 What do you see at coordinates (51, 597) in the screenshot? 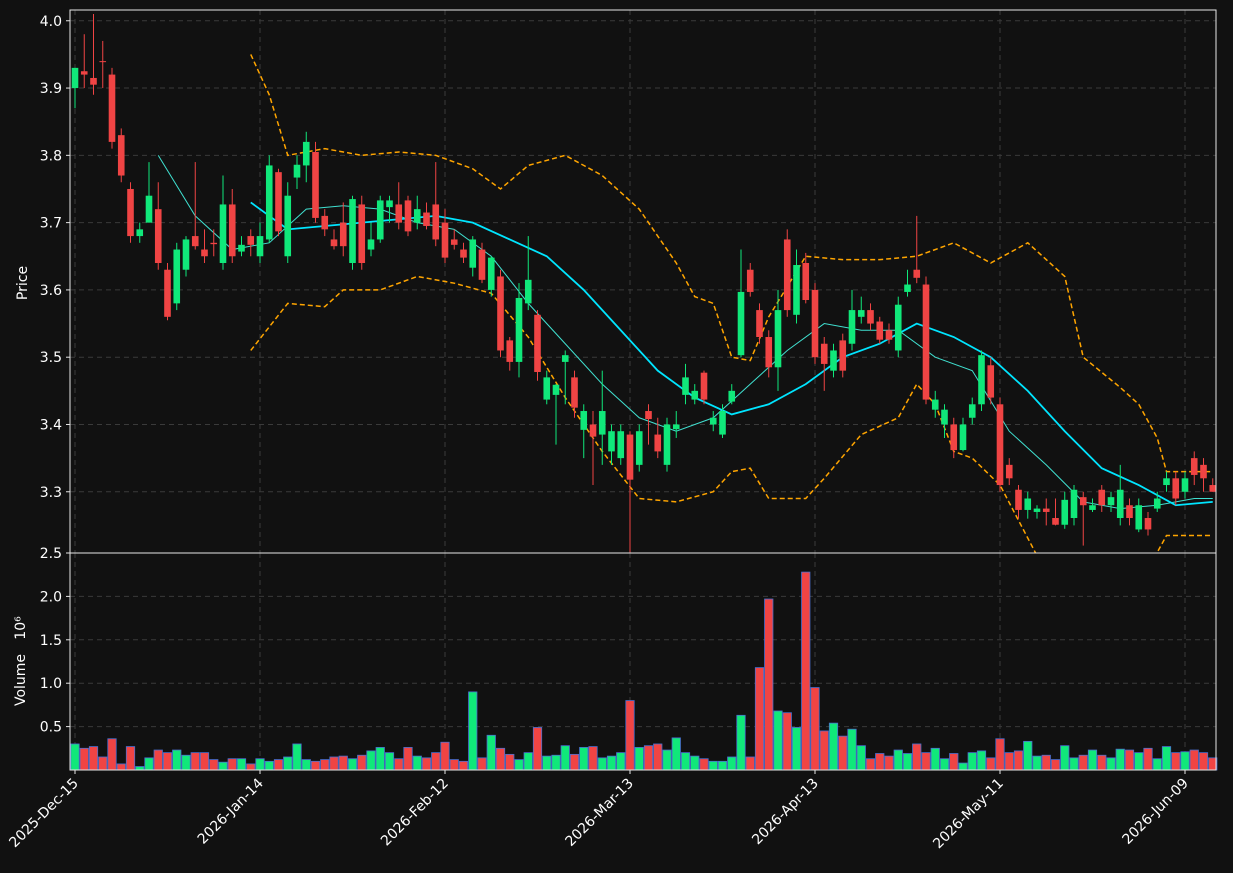
I see `y-tick-label: 2.0` at bounding box center [51, 597].